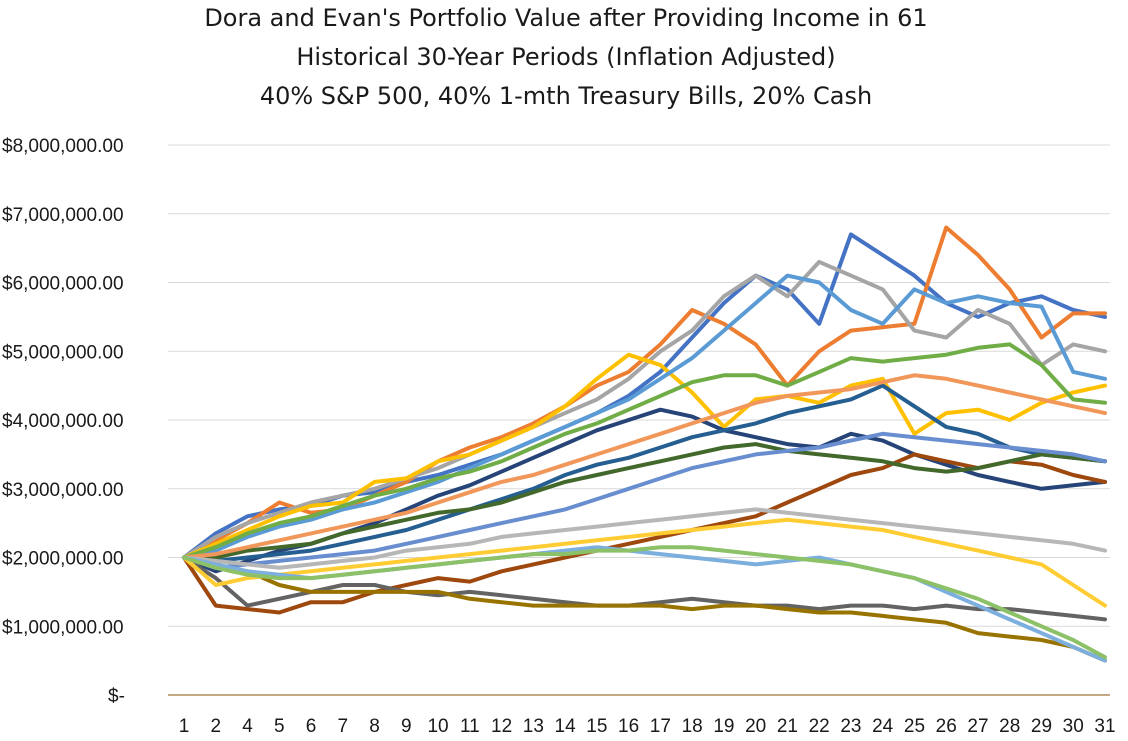 The width and height of the screenshot is (1128, 741). I want to click on x-tick-label: 14, so click(566, 726).